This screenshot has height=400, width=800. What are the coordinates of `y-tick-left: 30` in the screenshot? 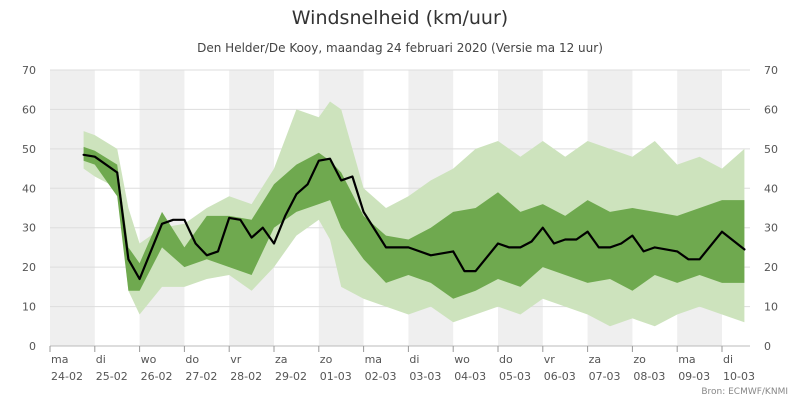 It's located at (29, 228).